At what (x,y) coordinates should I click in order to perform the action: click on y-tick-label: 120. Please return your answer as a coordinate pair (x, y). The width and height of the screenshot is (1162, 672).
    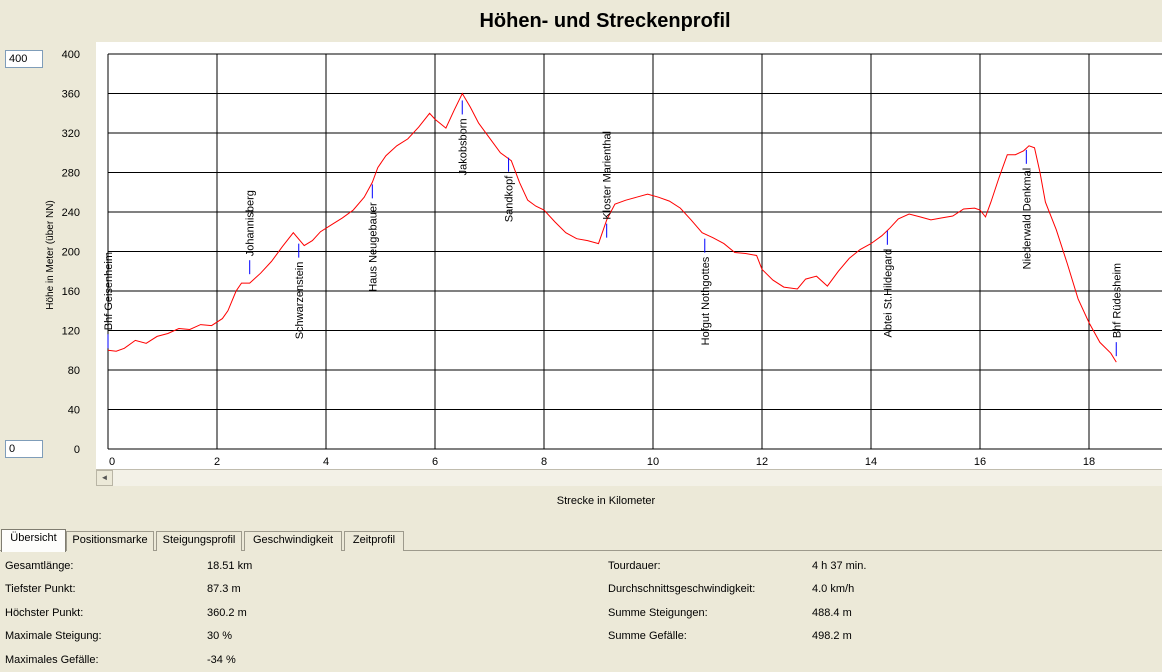
    Looking at the image, I should click on (71, 332).